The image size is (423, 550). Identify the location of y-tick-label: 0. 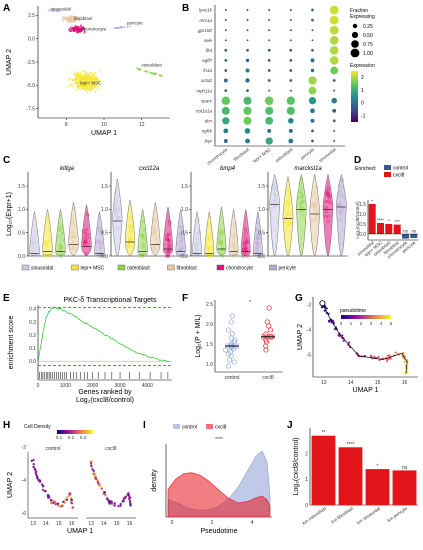
(306, 506).